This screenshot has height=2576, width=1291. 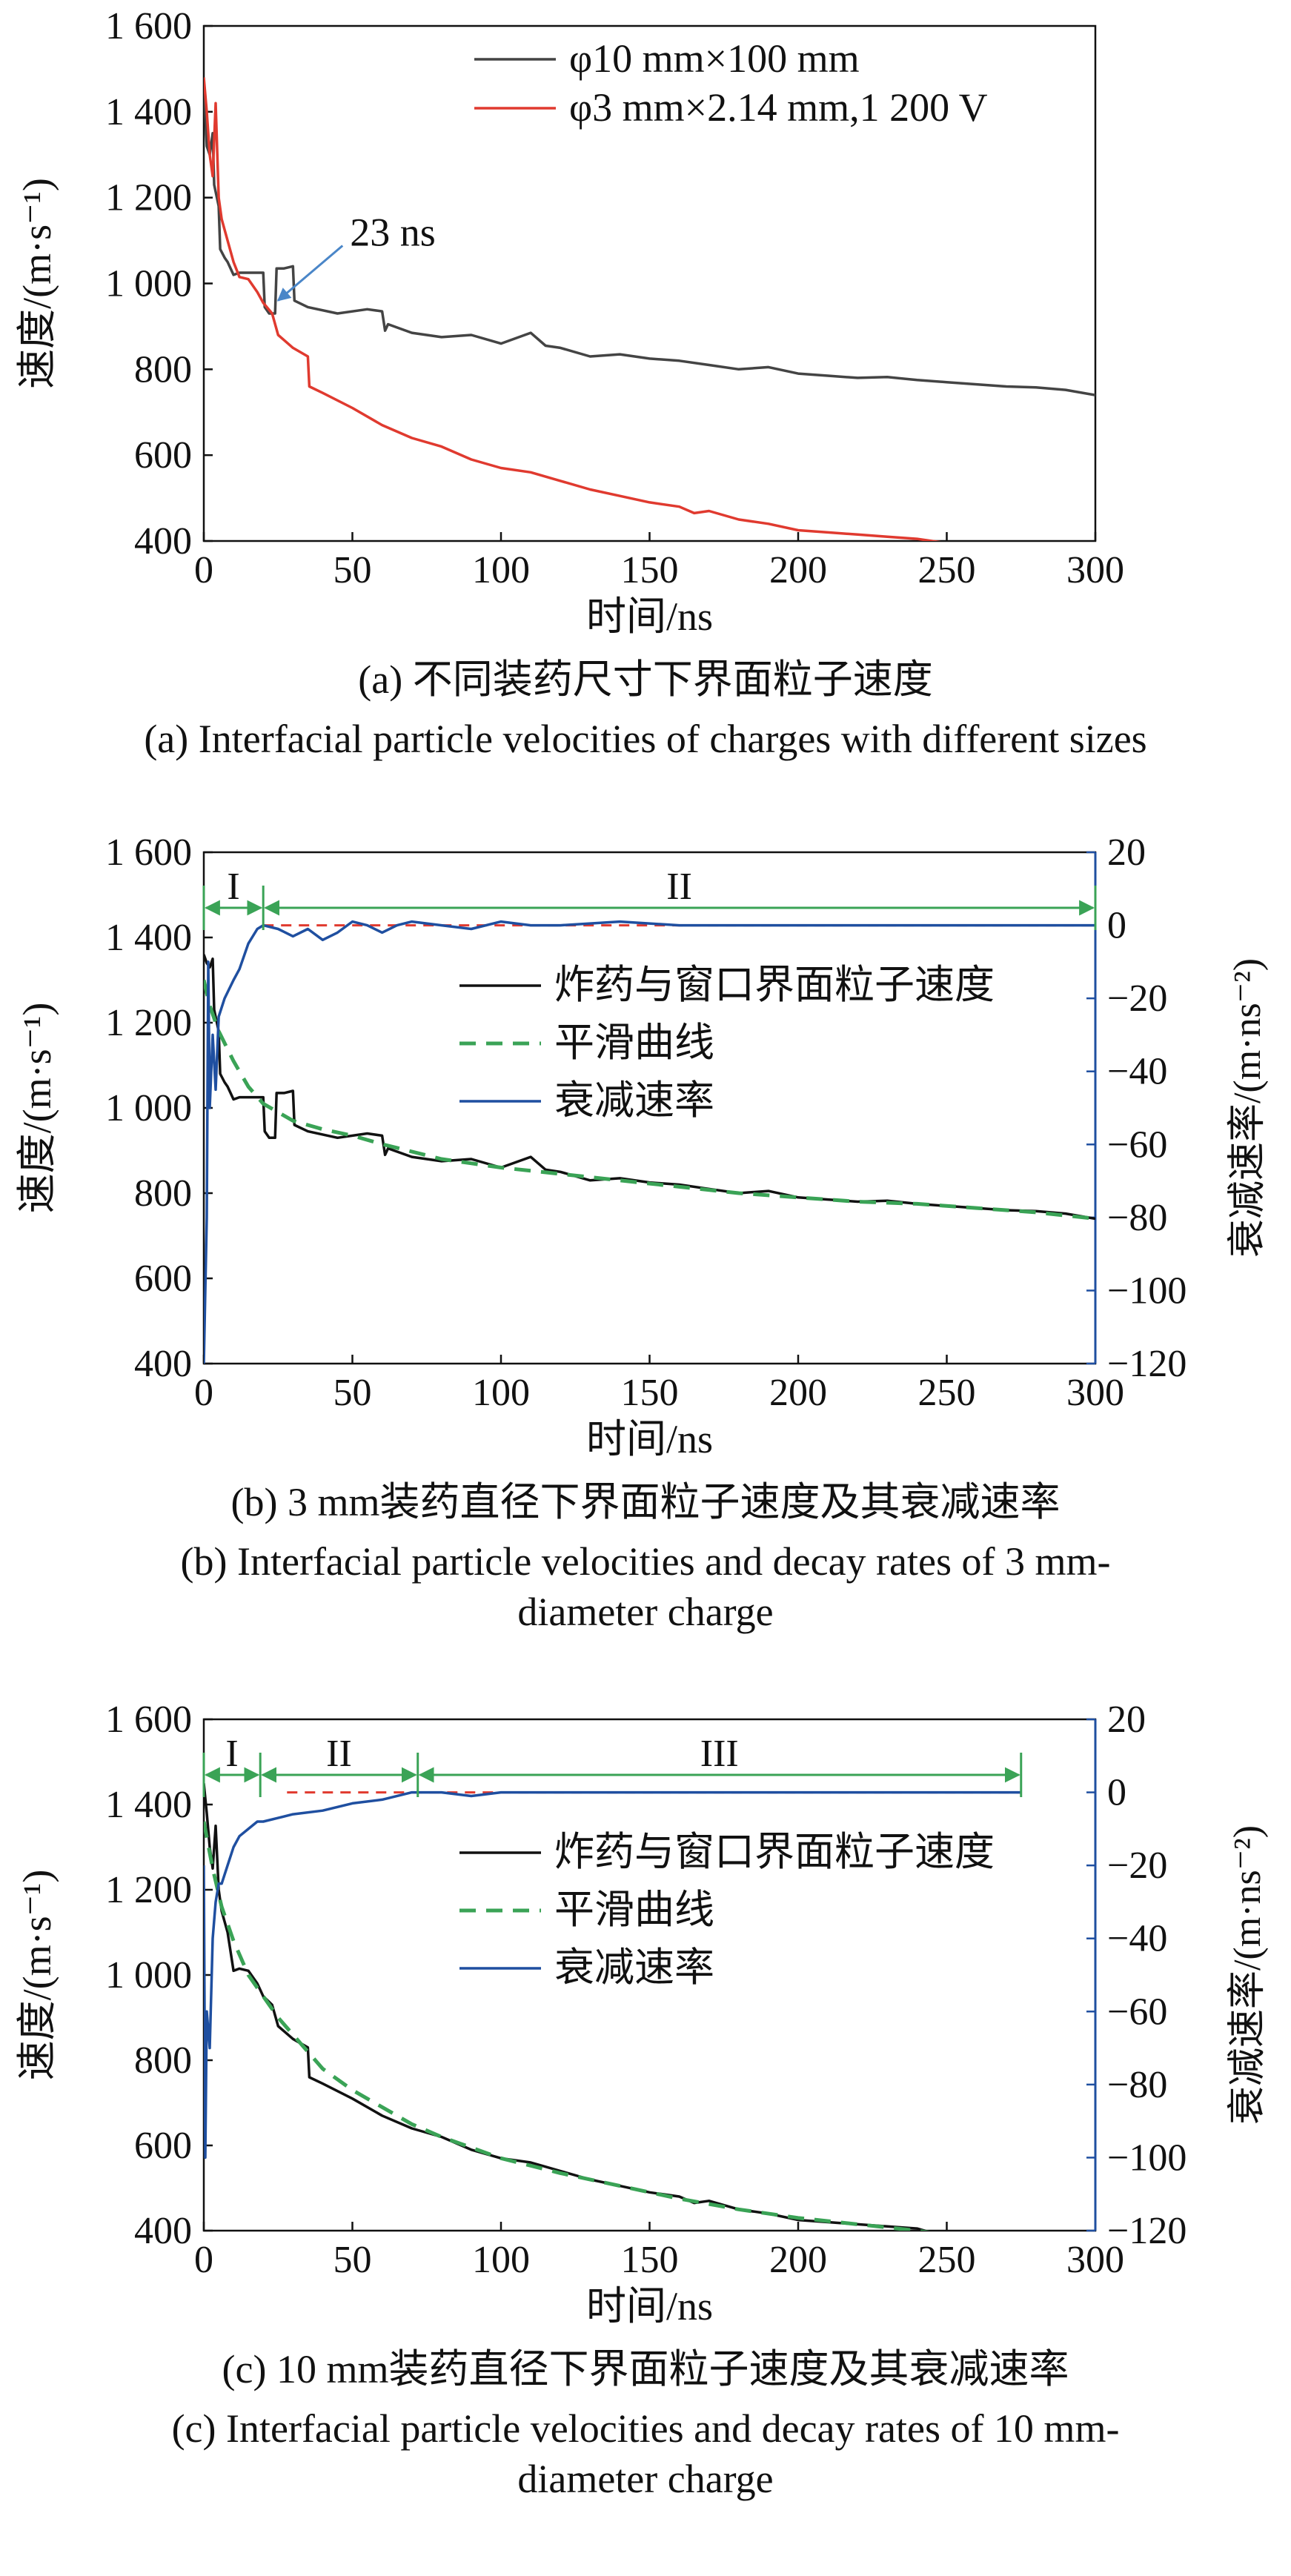 What do you see at coordinates (719, 1754) in the screenshot?
I see `stage-label: III` at bounding box center [719, 1754].